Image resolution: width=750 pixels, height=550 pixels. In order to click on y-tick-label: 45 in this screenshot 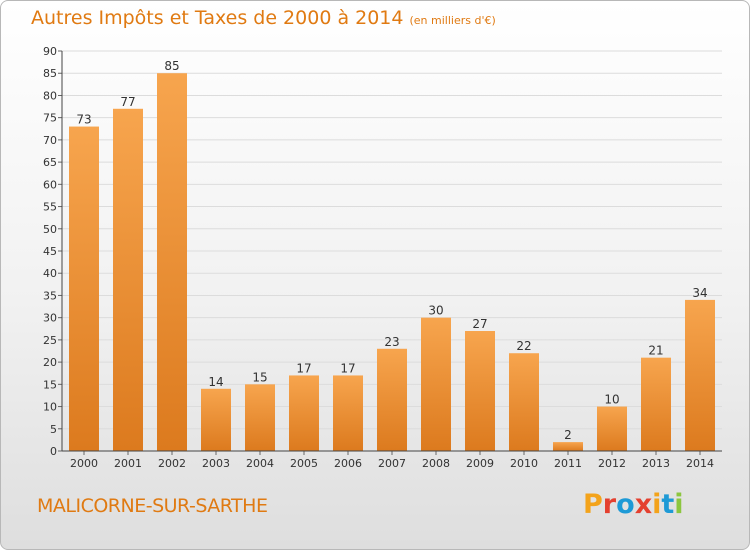, I will do `click(50, 251)`.